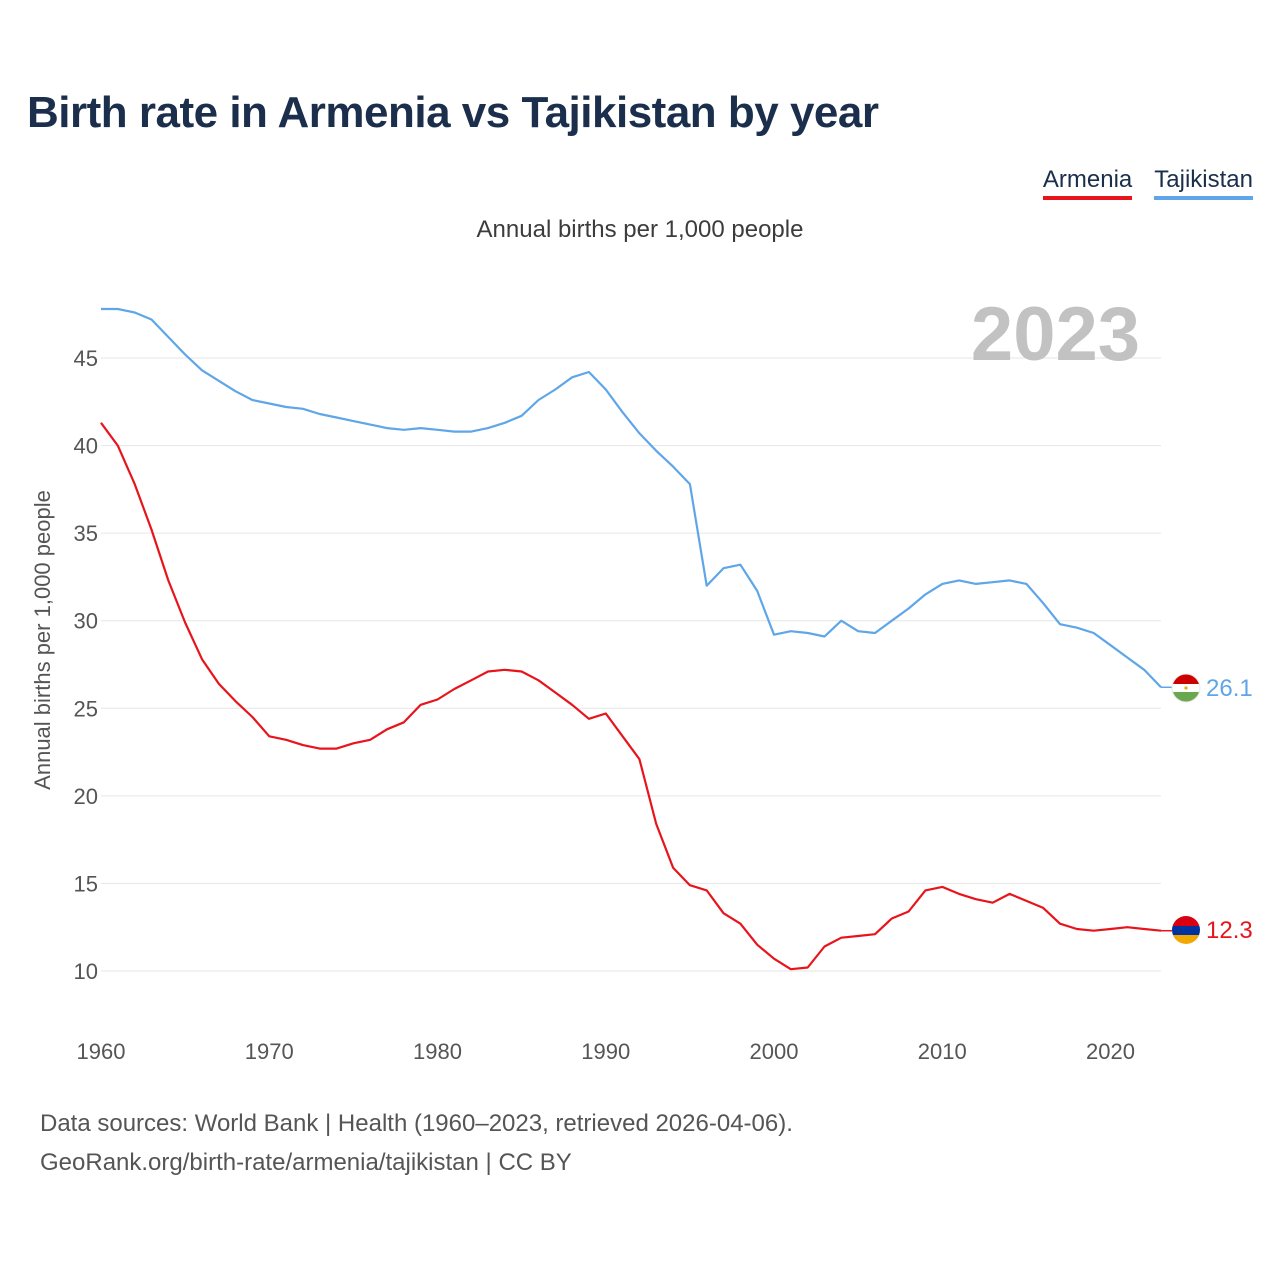 The height and width of the screenshot is (1280, 1280). Describe the element at coordinates (86, 796) in the screenshot. I see `y-tick-label: 20` at that location.